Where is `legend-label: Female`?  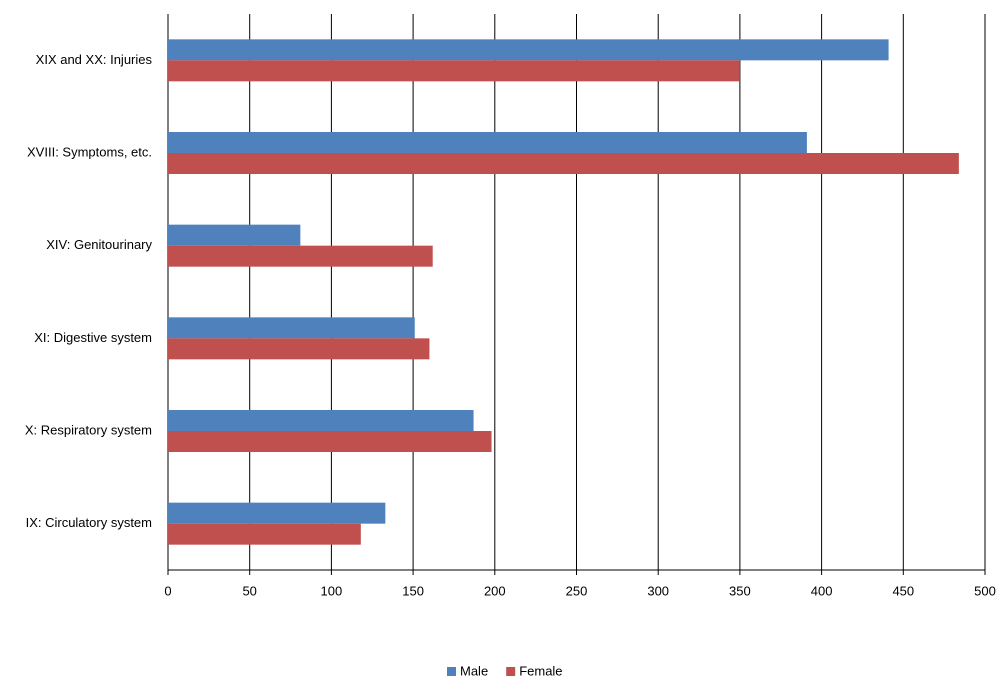 legend-label: Female is located at coordinates (540, 670).